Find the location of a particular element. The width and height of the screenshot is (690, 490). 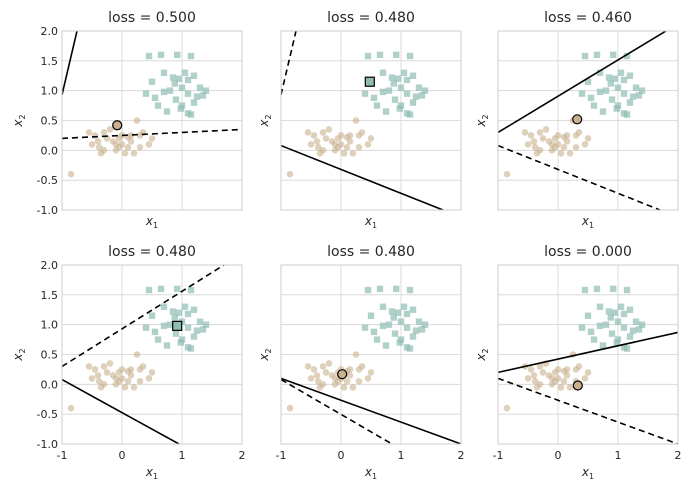

data-layer is located at coordinates (152, 104).